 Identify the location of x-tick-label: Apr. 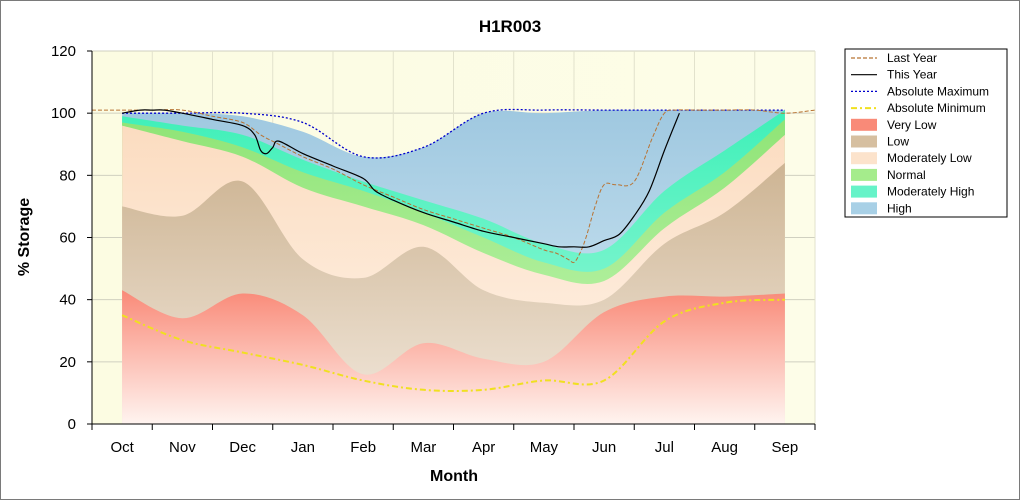
(483, 447).